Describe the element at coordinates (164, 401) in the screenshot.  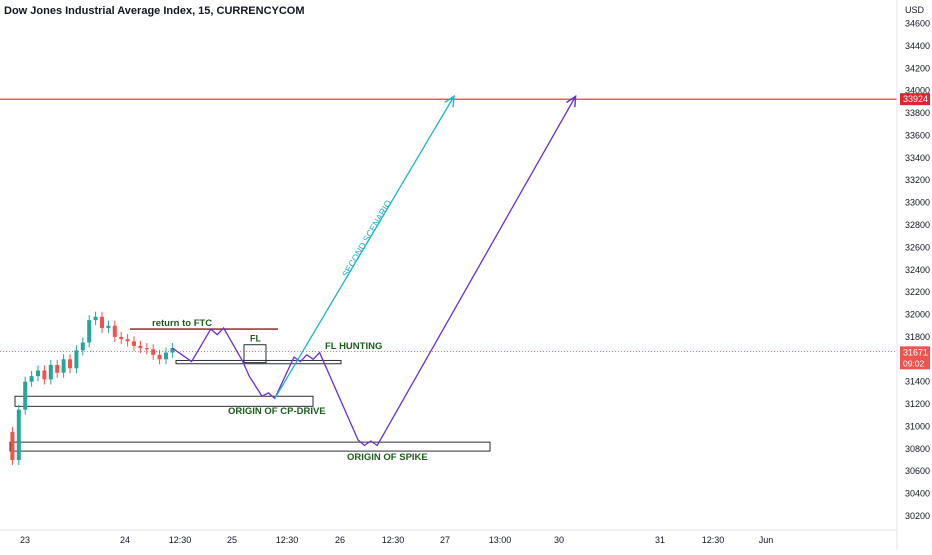
I see `cp-drive-origin-zone` at that location.